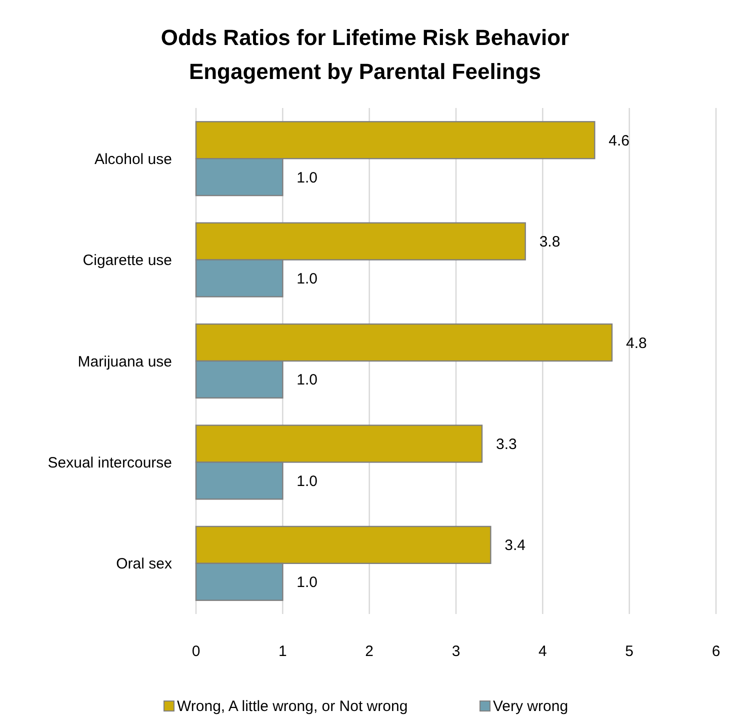 The height and width of the screenshot is (723, 730). I want to click on x-tick-label: 1, so click(282, 651).